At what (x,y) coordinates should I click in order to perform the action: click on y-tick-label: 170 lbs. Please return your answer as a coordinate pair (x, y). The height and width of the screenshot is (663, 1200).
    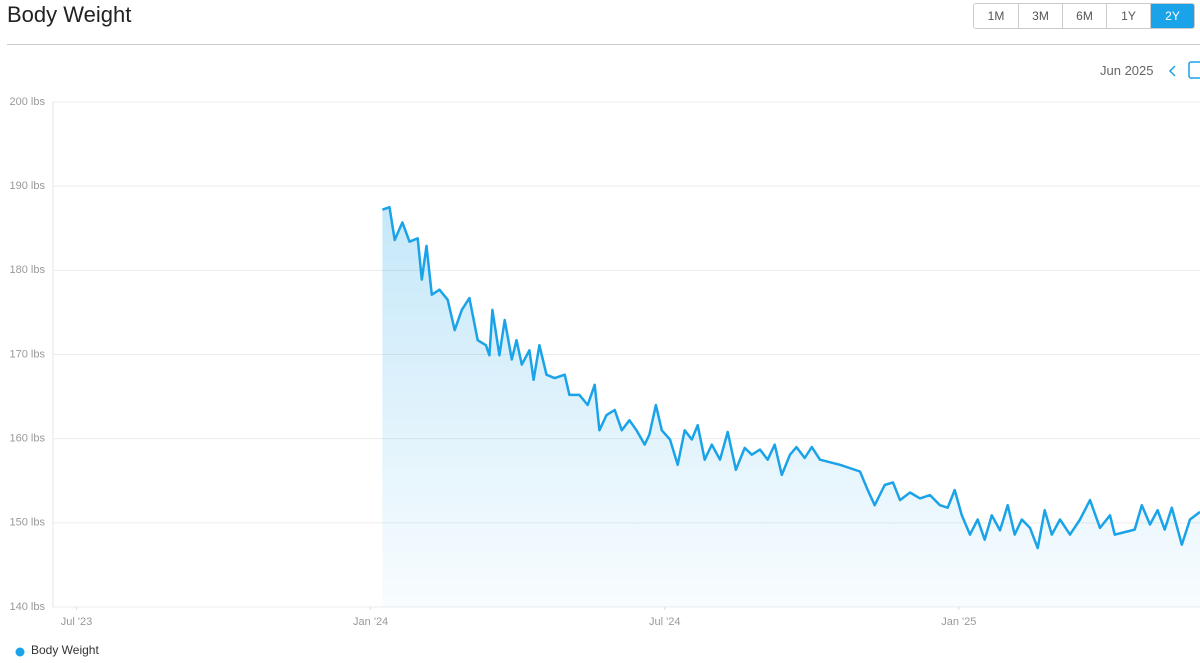
    Looking at the image, I should click on (28, 354).